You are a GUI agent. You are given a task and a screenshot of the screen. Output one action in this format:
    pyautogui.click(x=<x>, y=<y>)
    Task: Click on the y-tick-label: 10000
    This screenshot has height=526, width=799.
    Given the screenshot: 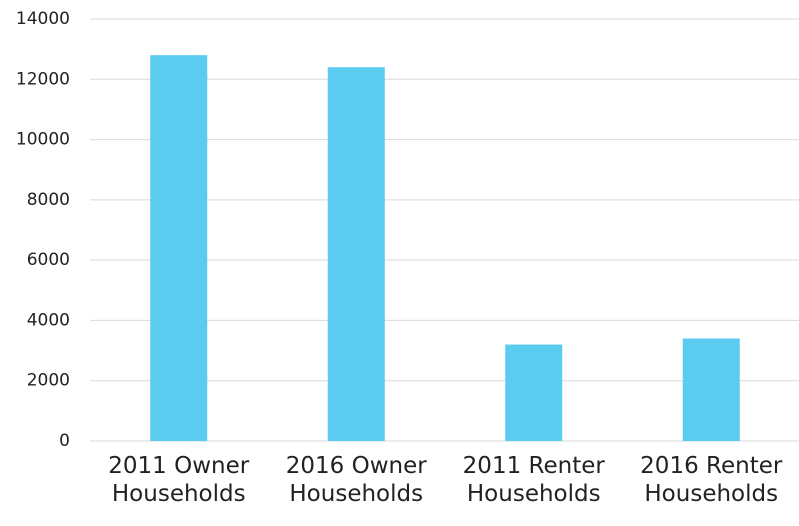 What is the action you would take?
    pyautogui.click(x=43, y=140)
    